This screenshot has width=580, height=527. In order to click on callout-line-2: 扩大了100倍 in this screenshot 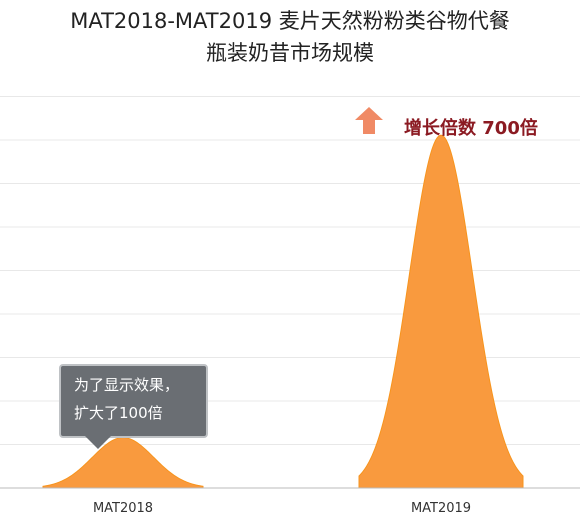, I will do `click(118, 413)`.